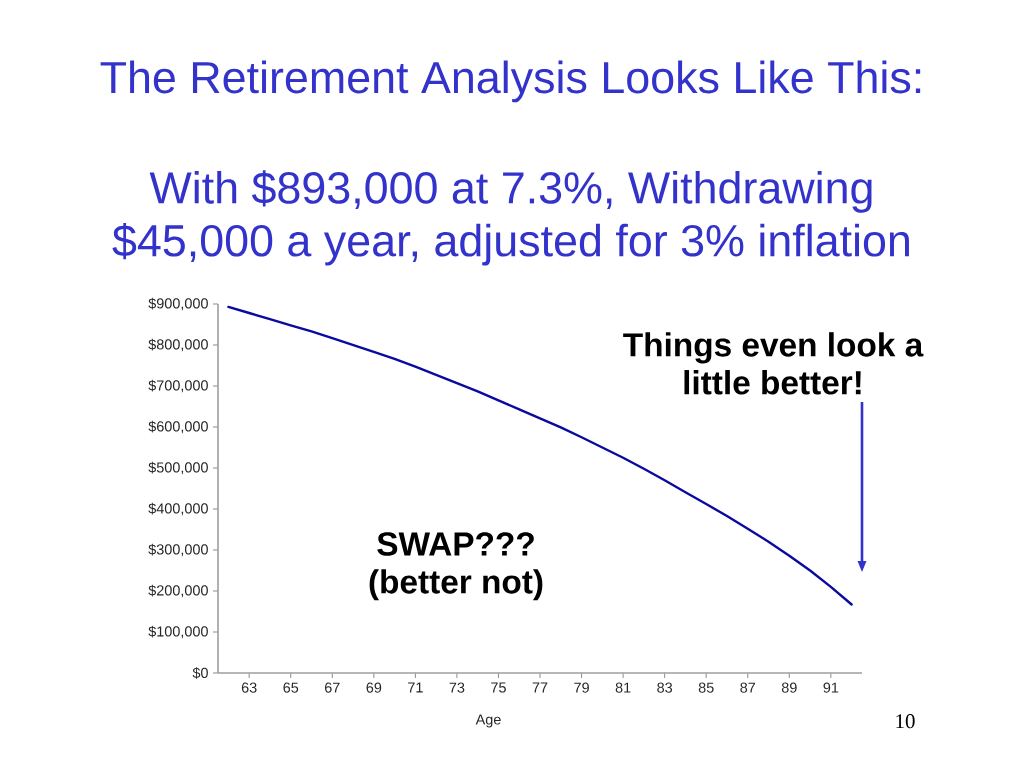 The height and width of the screenshot is (768, 1024). What do you see at coordinates (510, 218) in the screenshot?
I see `chart-subtitle: With $893,000 at 7.3%, Withdrawing $45,000 a year, adjusted for 3% inflation` at bounding box center [510, 218].